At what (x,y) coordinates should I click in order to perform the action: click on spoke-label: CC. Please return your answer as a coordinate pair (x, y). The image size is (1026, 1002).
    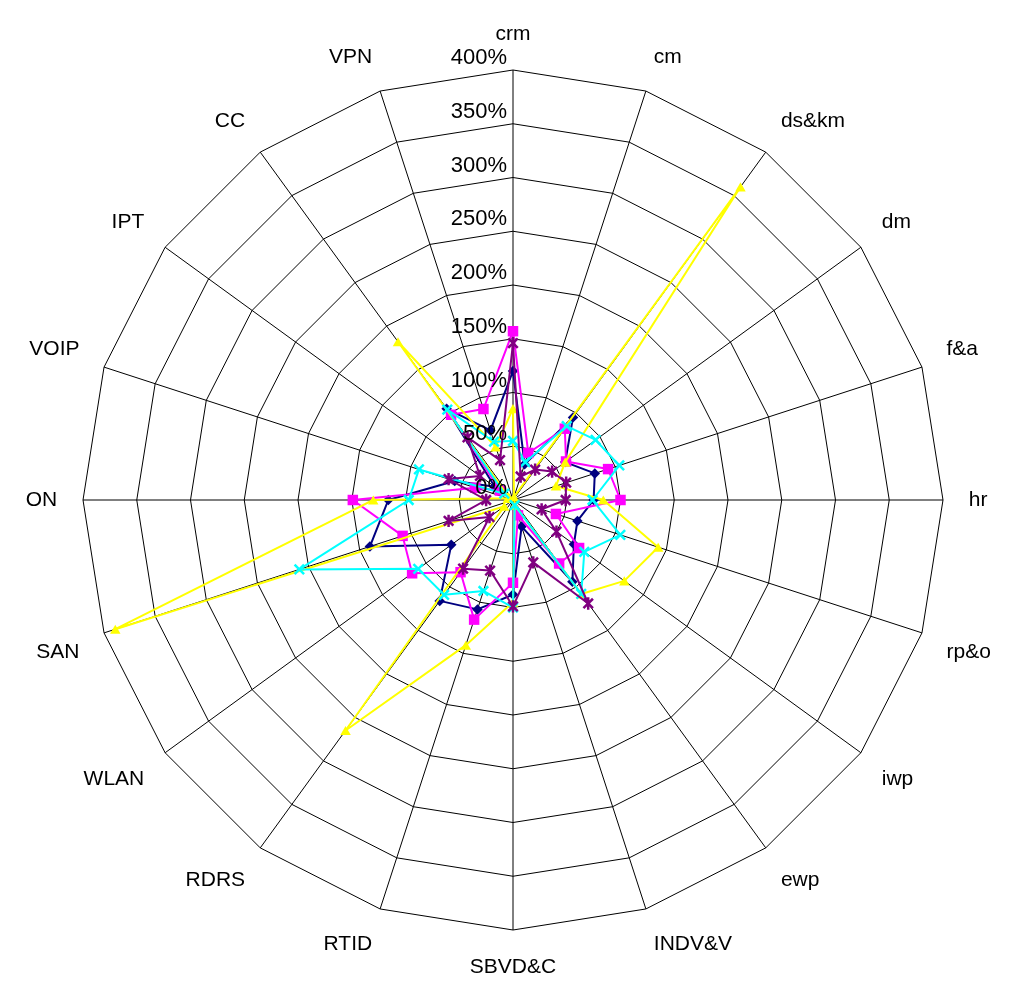
    Looking at the image, I should click on (230, 120).